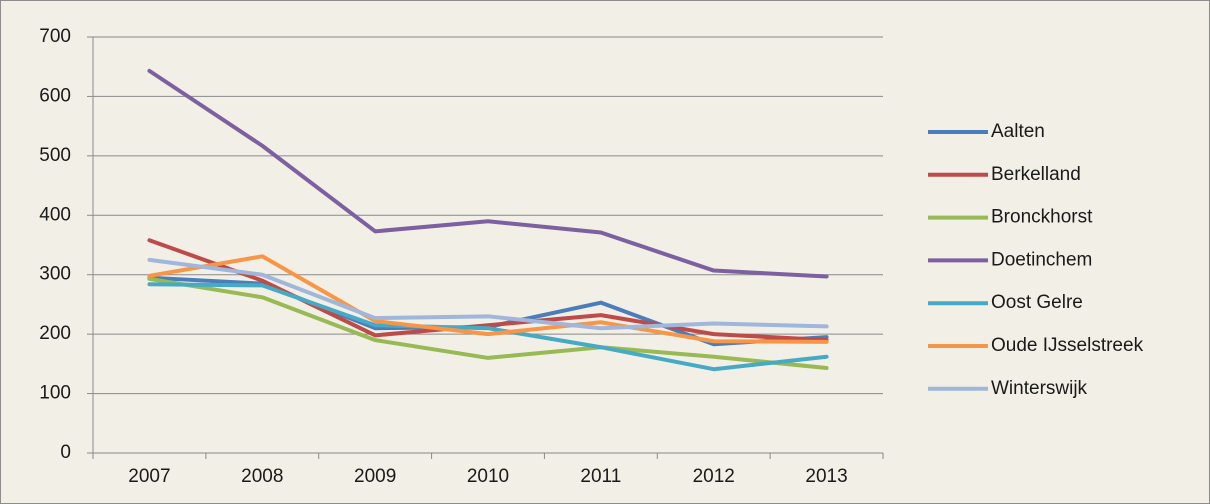 The image size is (1210, 504). What do you see at coordinates (1018, 131) in the screenshot?
I see `legend-label: Aalten` at bounding box center [1018, 131].